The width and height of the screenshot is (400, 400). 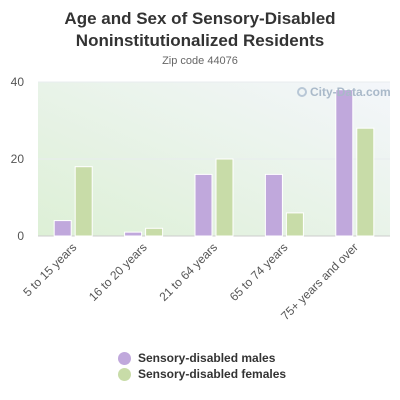 What do you see at coordinates (18, 82) in the screenshot?
I see `y-tick-label: 40` at bounding box center [18, 82].